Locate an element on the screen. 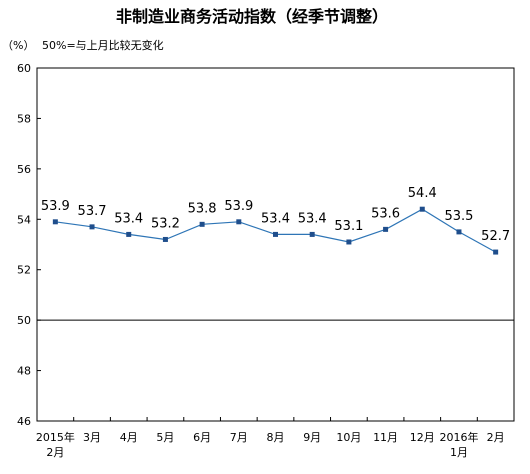 This screenshot has width=530, height=474. x-tick-label: 2016年 is located at coordinates (458, 437).